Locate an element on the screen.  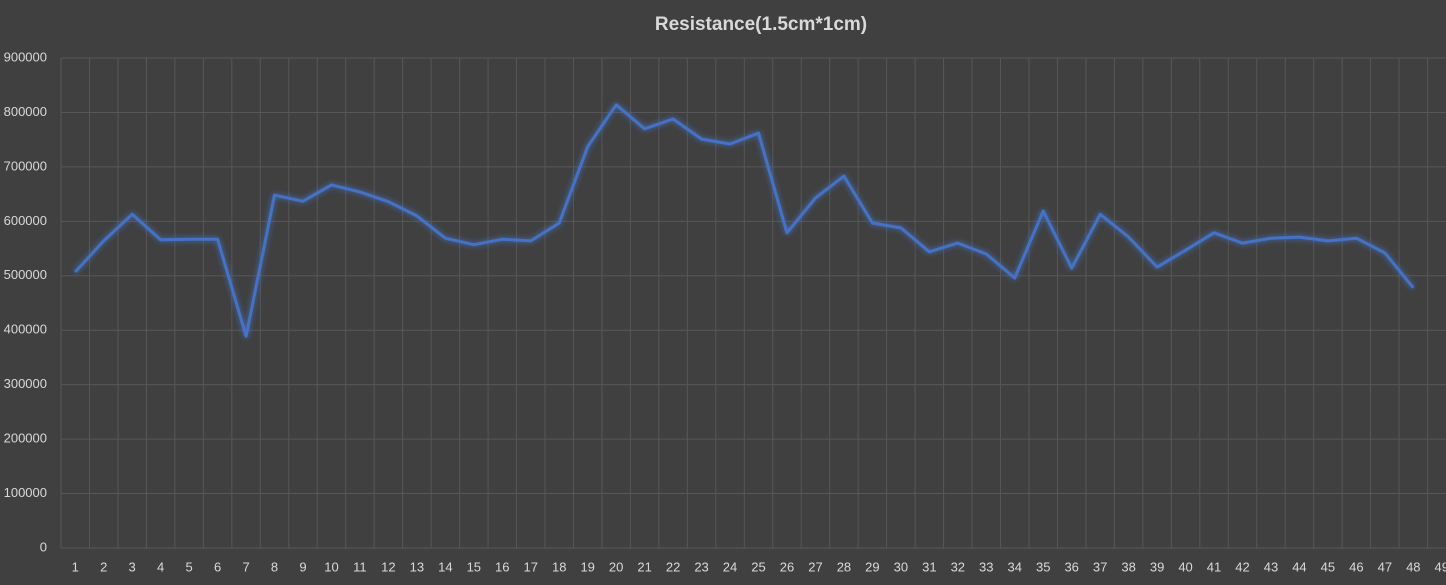
x-tick-label: 27 is located at coordinates (815, 566).